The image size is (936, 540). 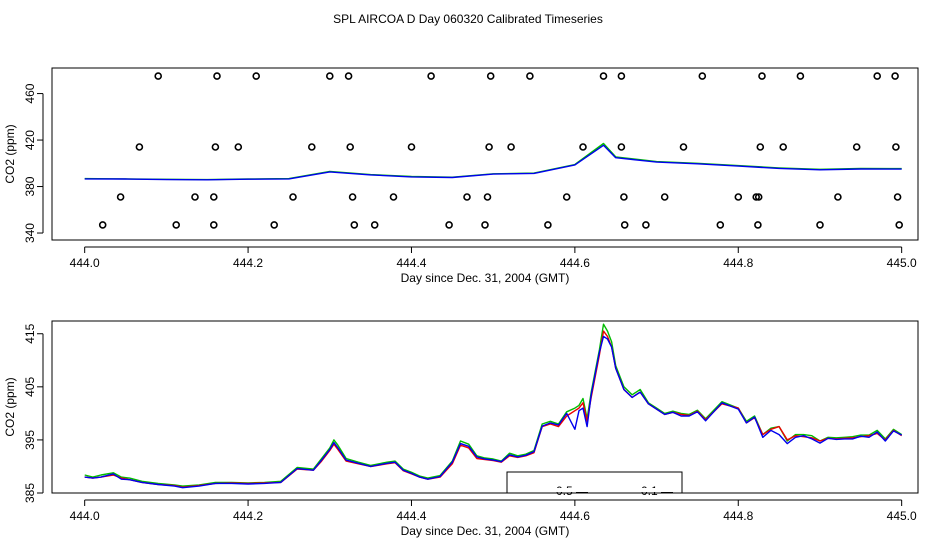 What do you see at coordinates (493, 161) in the screenshot?
I see `top-series-lines` at bounding box center [493, 161].